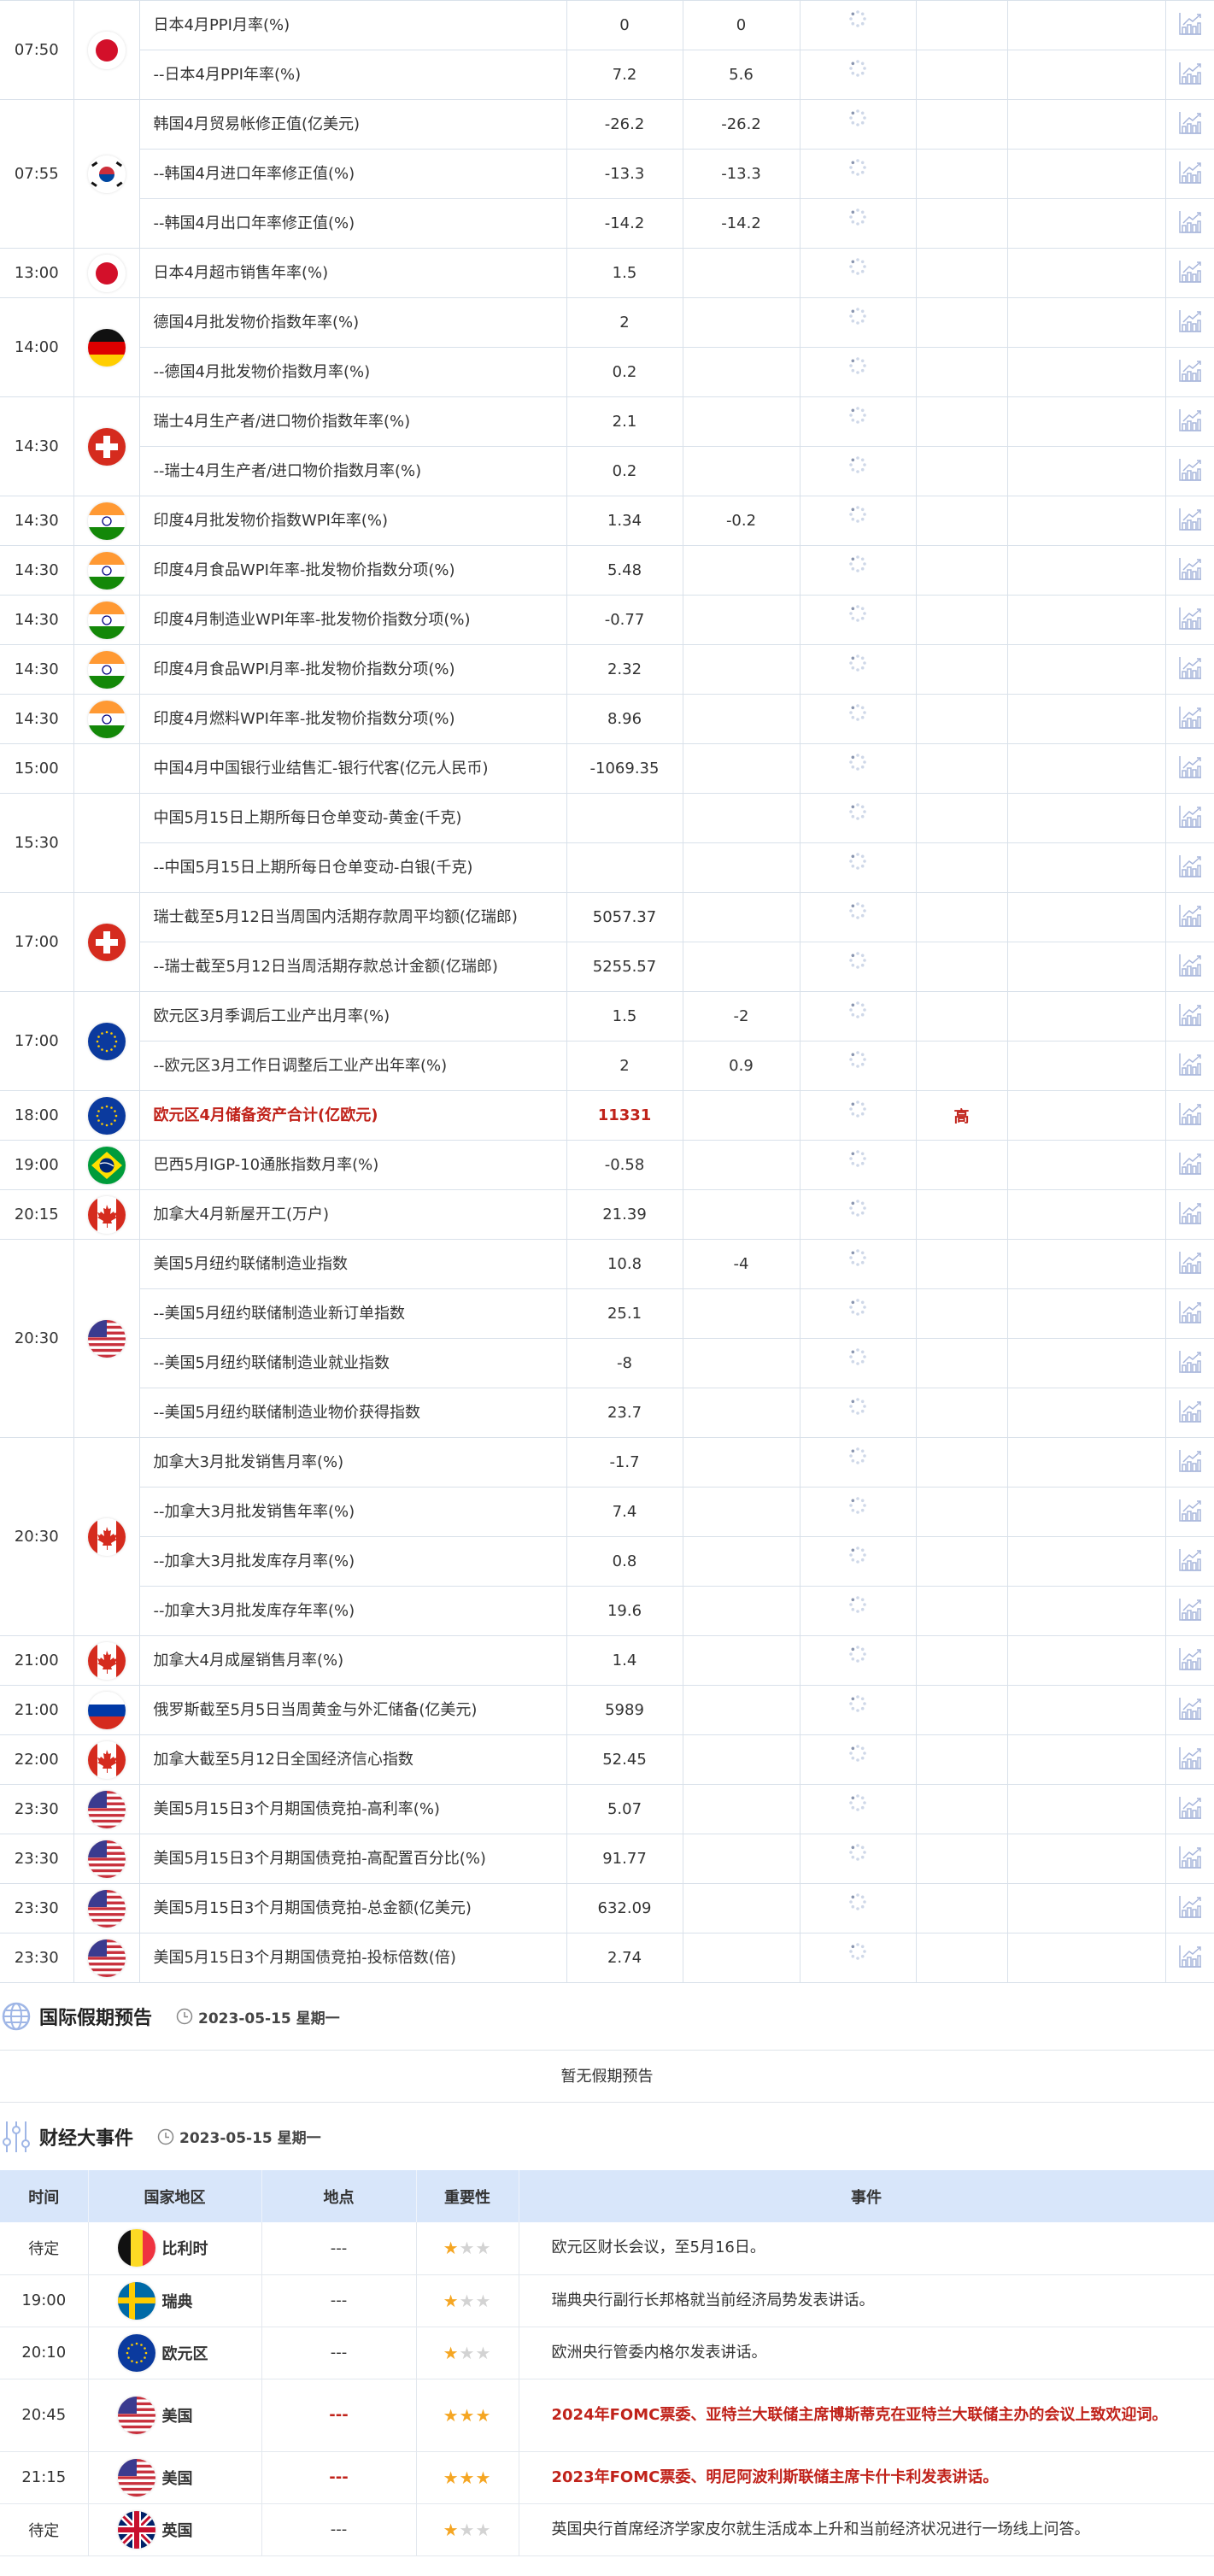  Describe the element at coordinates (866, 2477) in the screenshot. I see `event-description: 2023年FOMC票委、明尼阿波利斯联储主席卡什卡利发表讲话。` at that location.